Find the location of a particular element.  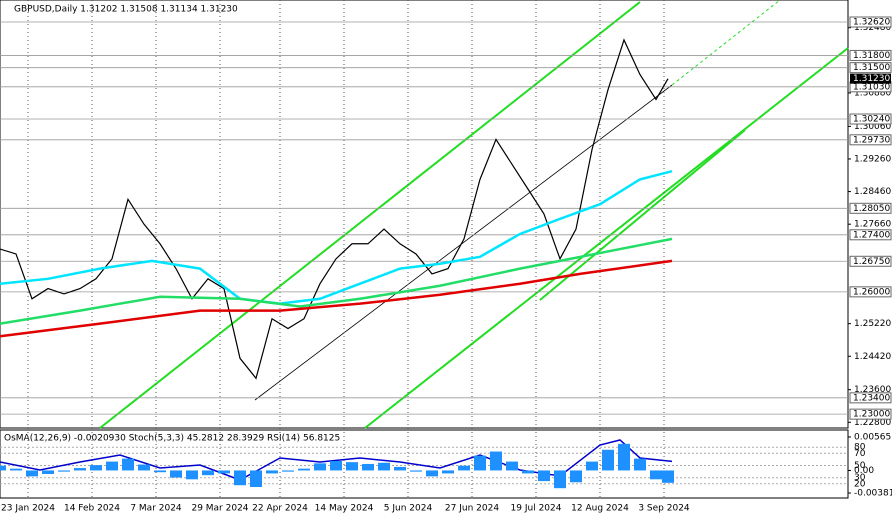

y-tick-label: 1.25220 is located at coordinates (872, 324).